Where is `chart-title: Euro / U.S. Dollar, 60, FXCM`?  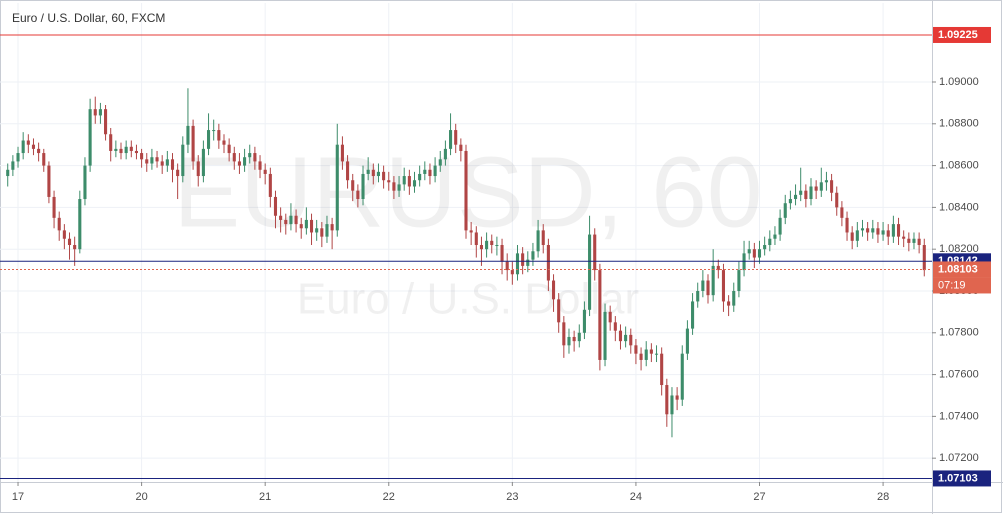
chart-title: Euro / U.S. Dollar, 60, FXCM is located at coordinates (88, 18).